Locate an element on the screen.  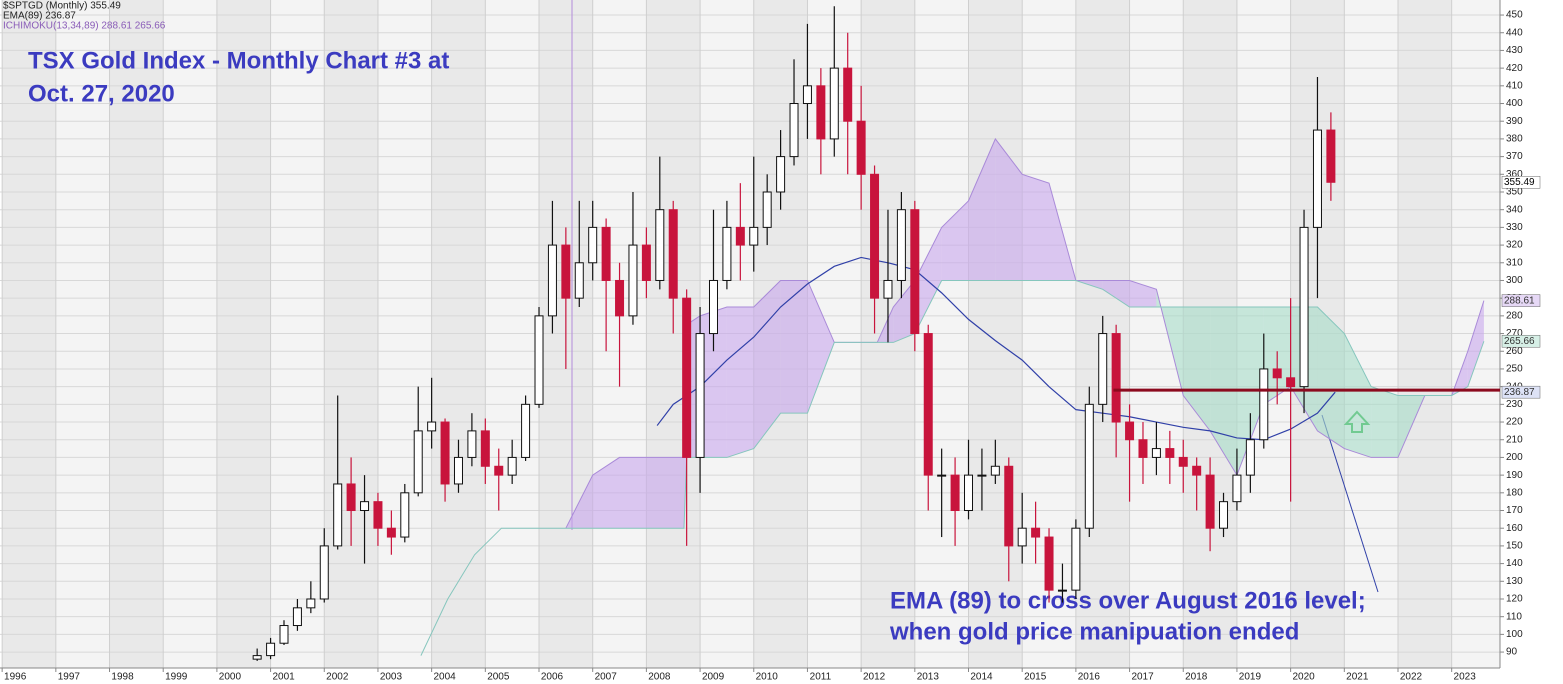
x-tick-label: 2021 is located at coordinates (1357, 677).